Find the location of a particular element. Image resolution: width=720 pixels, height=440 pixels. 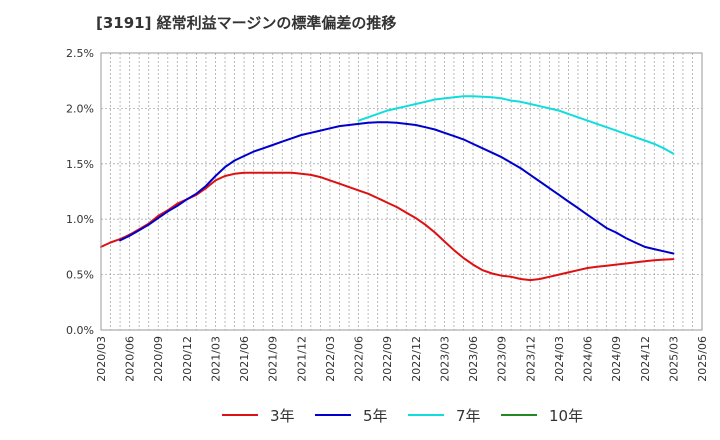

legend-label: 7年 is located at coordinates (468, 415).